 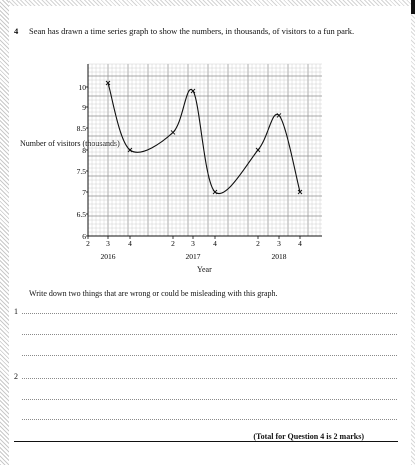 I want to click on x-axis-label: Year, so click(x=204, y=269).